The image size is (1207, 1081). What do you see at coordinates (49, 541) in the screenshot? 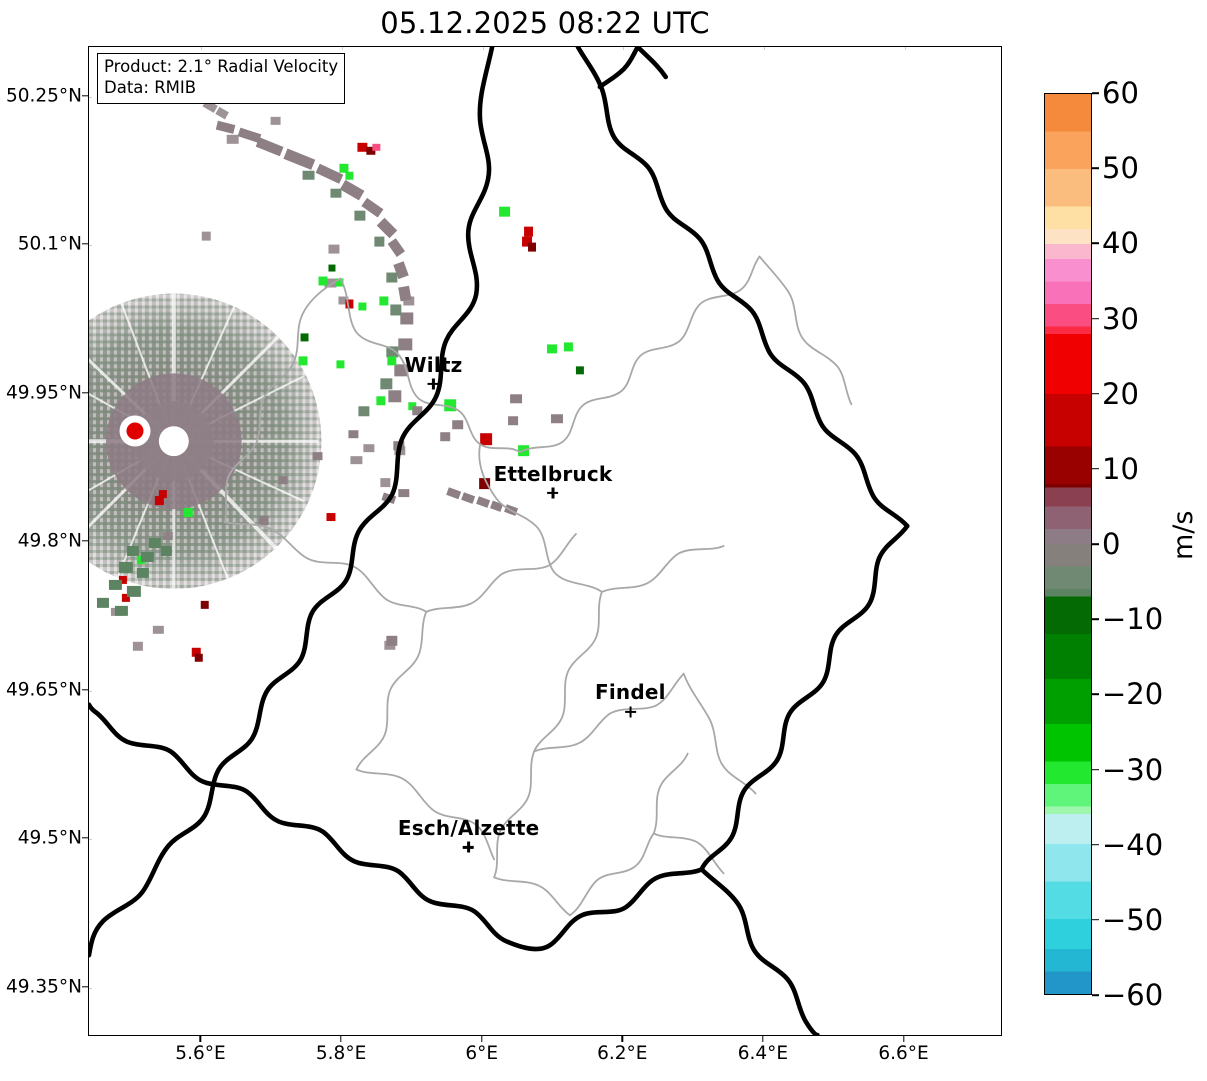
I see `y-axis-tick-label: 49.8°N` at bounding box center [49, 541].